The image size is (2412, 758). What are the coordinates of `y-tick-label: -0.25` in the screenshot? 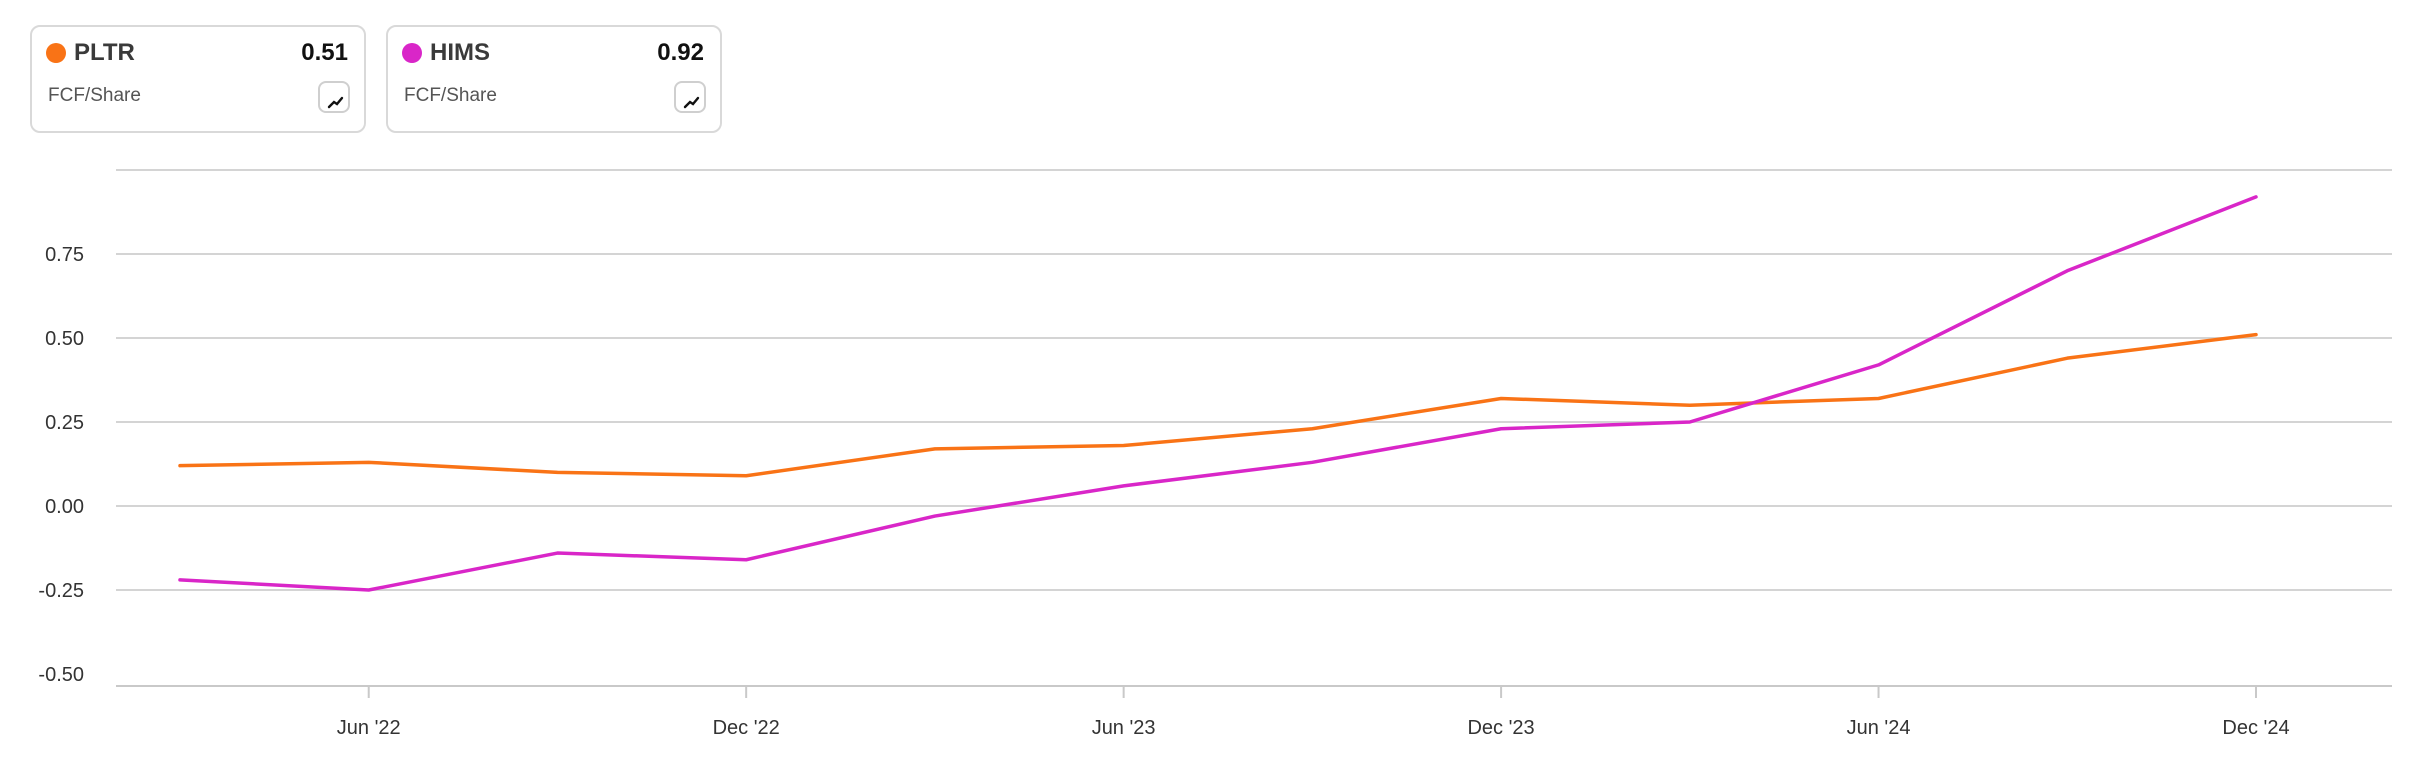 It's located at (61, 591).